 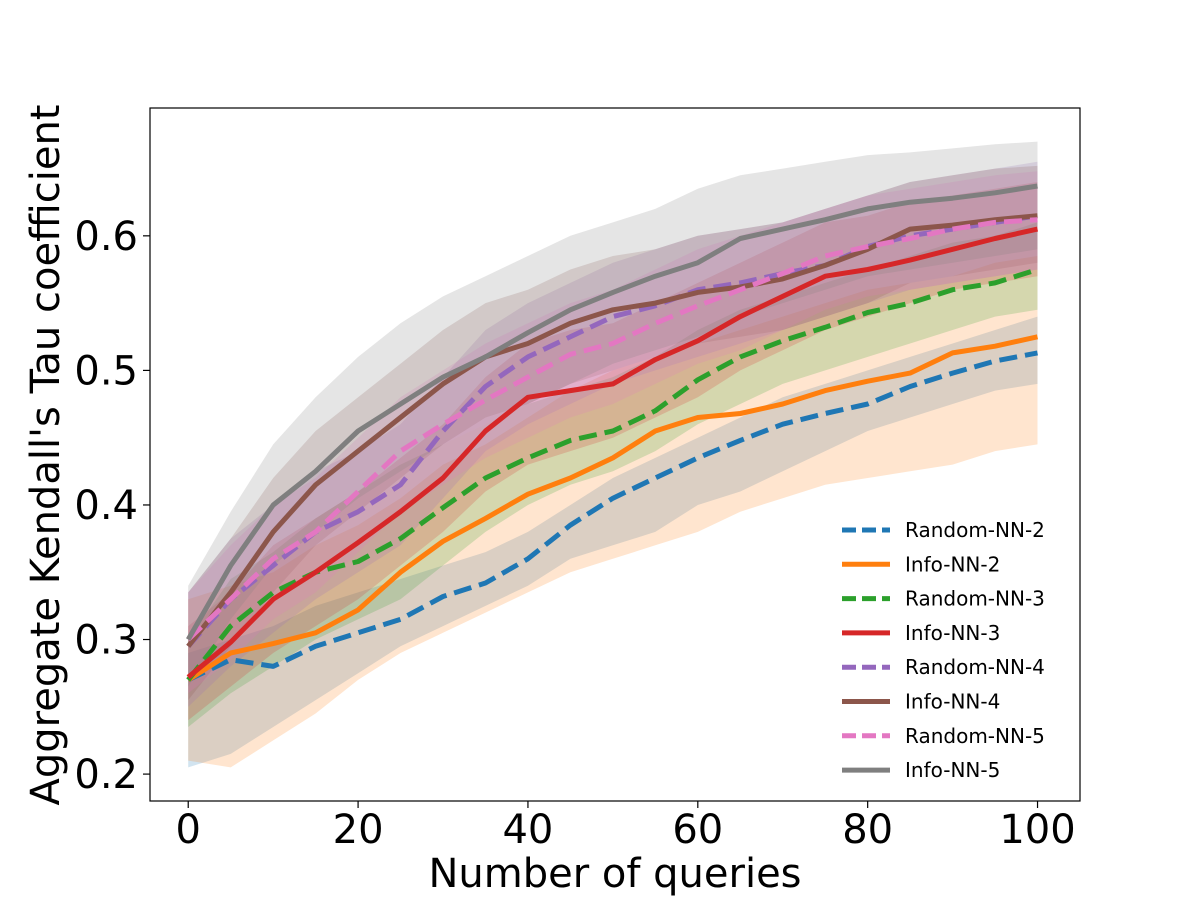 I want to click on random-nn-3-legend-label: Random-NN-3, so click(x=975, y=599).